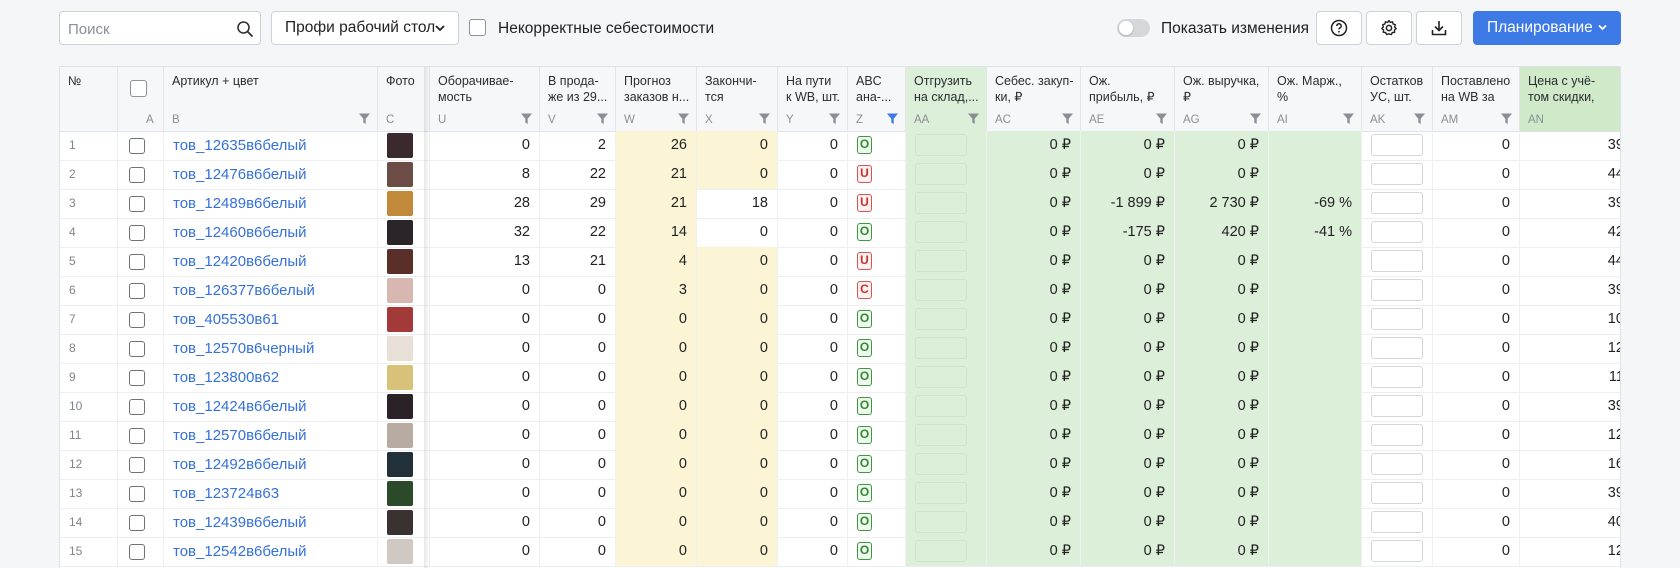  What do you see at coordinates (578, 99) in the screenshot?
I see `column-header-onsale: В прода- же из 29... V` at bounding box center [578, 99].